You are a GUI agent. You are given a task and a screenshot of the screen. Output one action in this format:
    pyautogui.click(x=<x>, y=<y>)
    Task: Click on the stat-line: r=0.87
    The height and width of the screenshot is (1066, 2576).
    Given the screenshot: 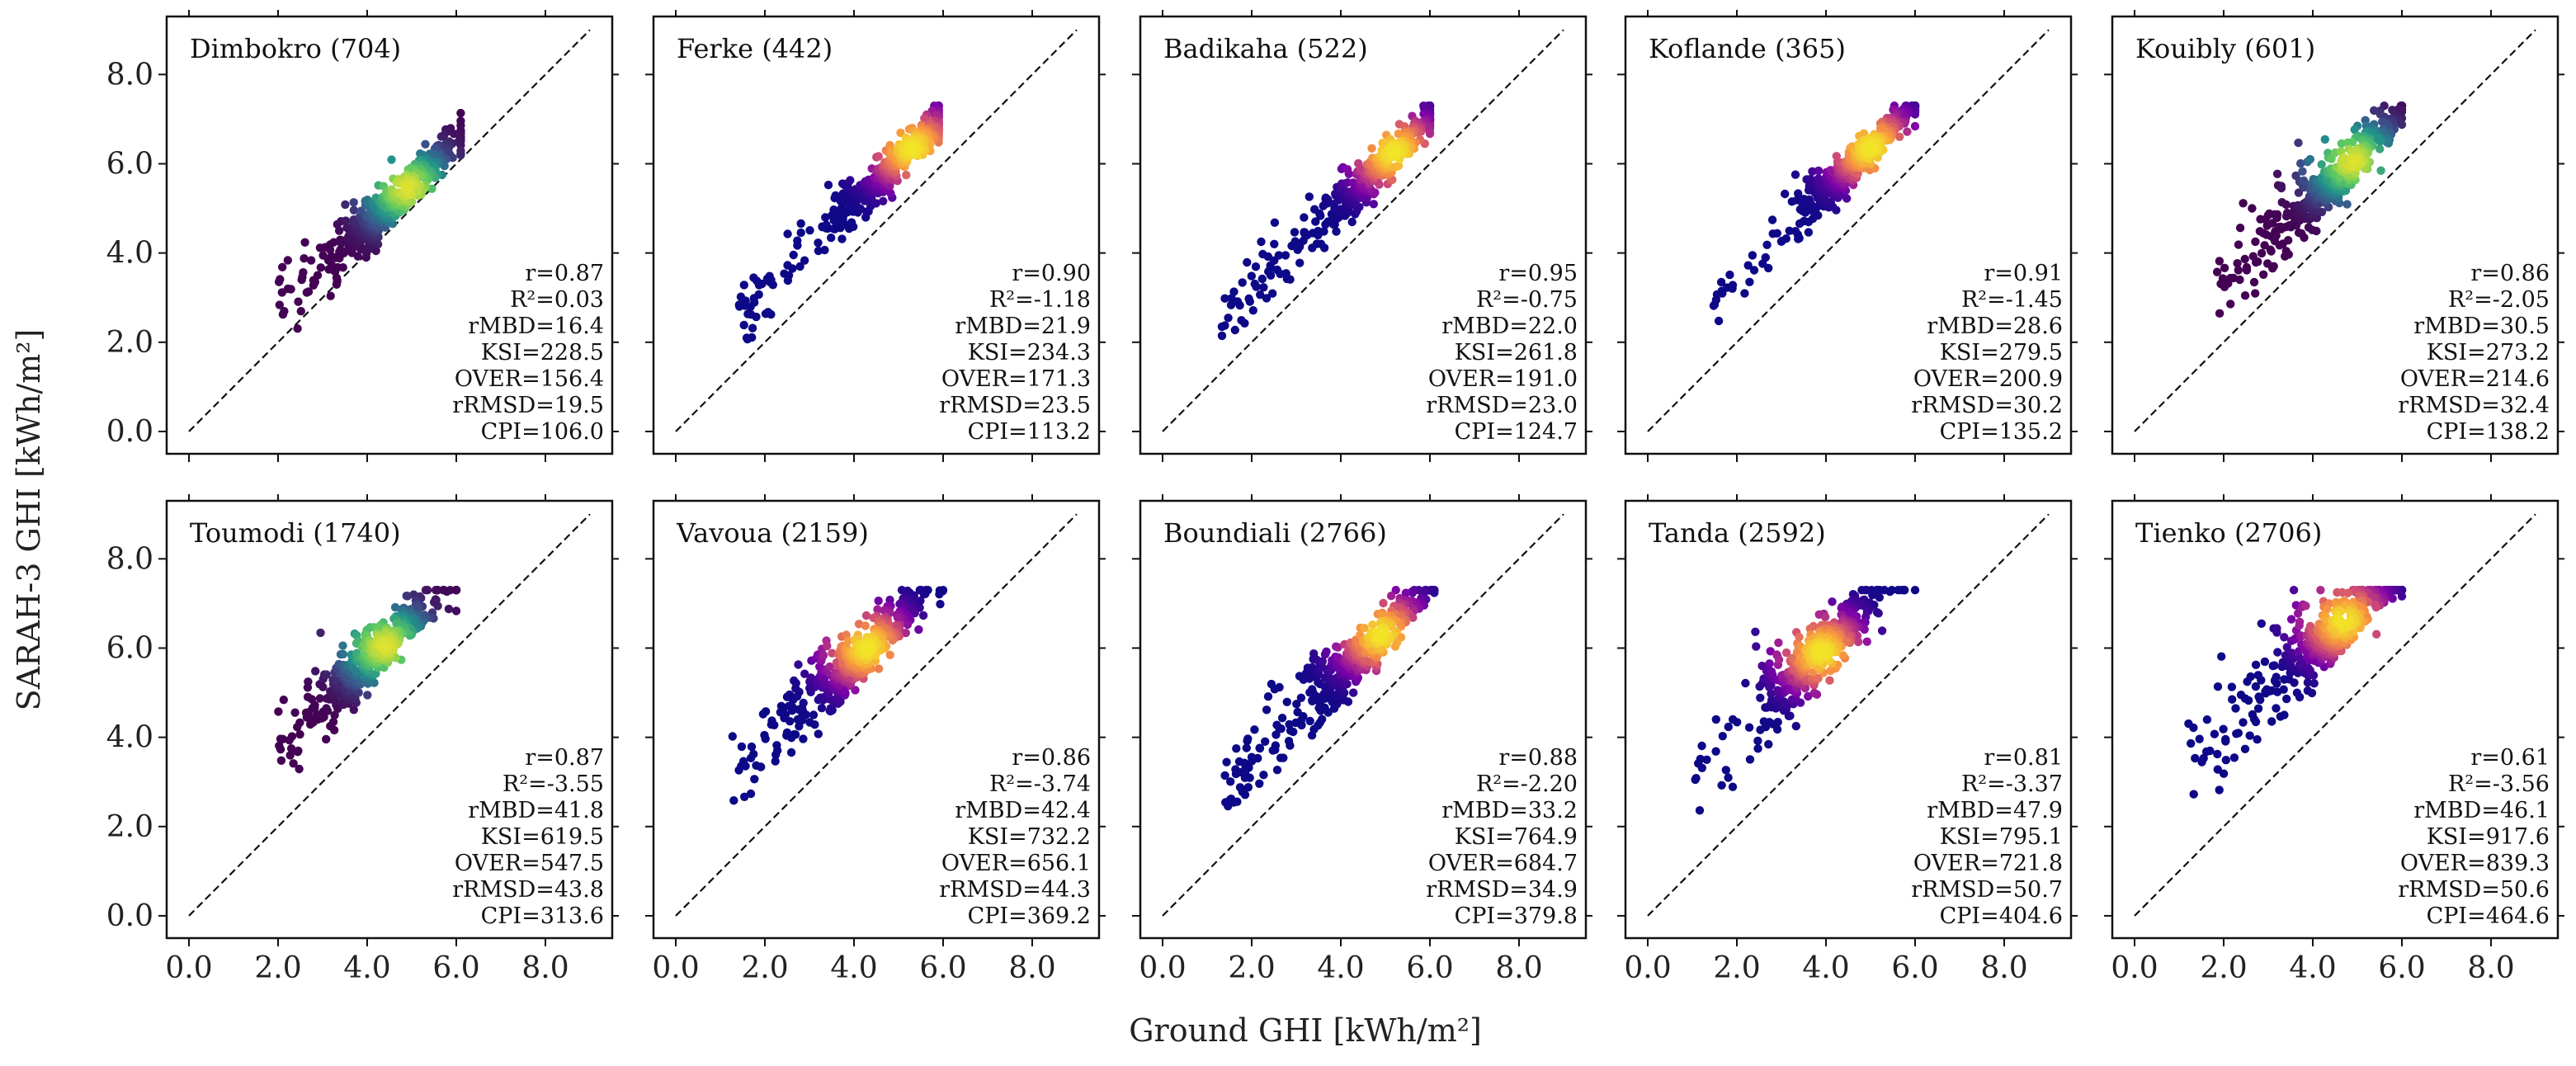 What is the action you would take?
    pyautogui.click(x=564, y=758)
    